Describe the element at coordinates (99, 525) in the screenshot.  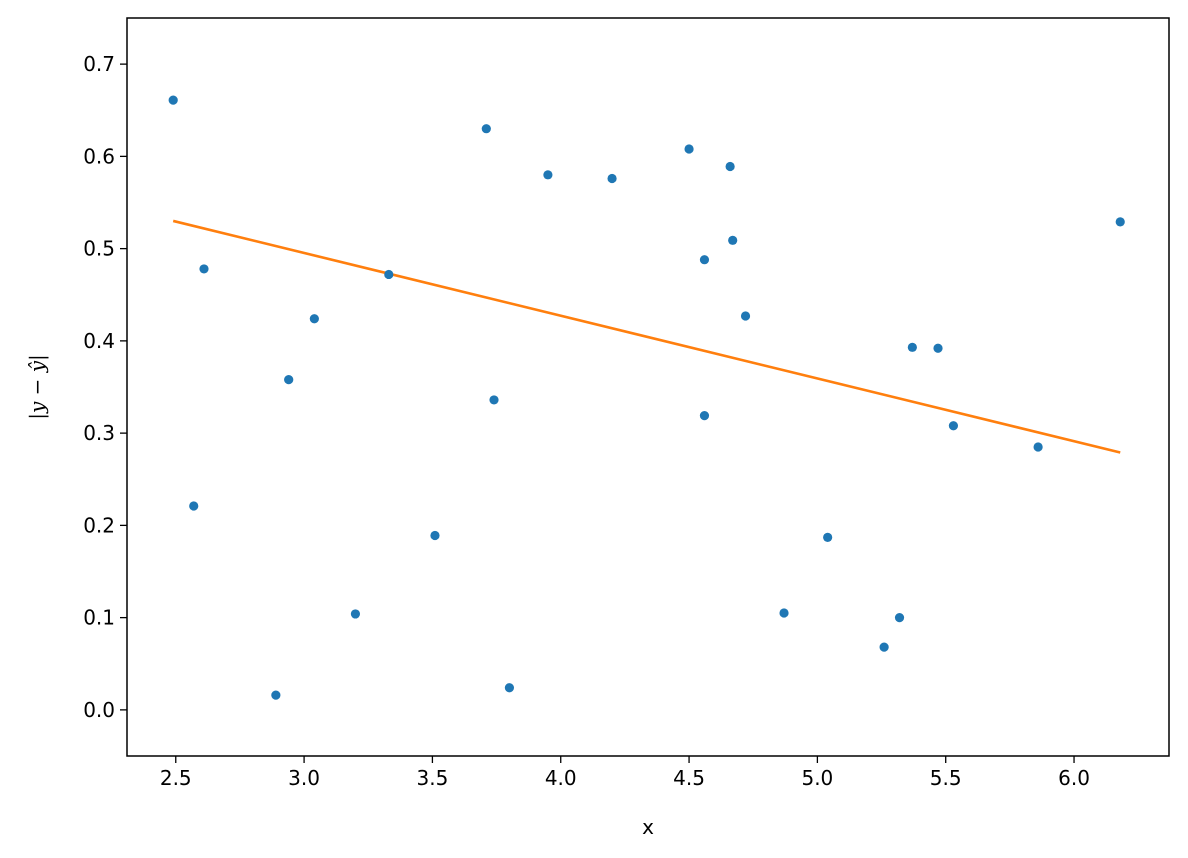
I see `y-tick-label: 0.2` at that location.